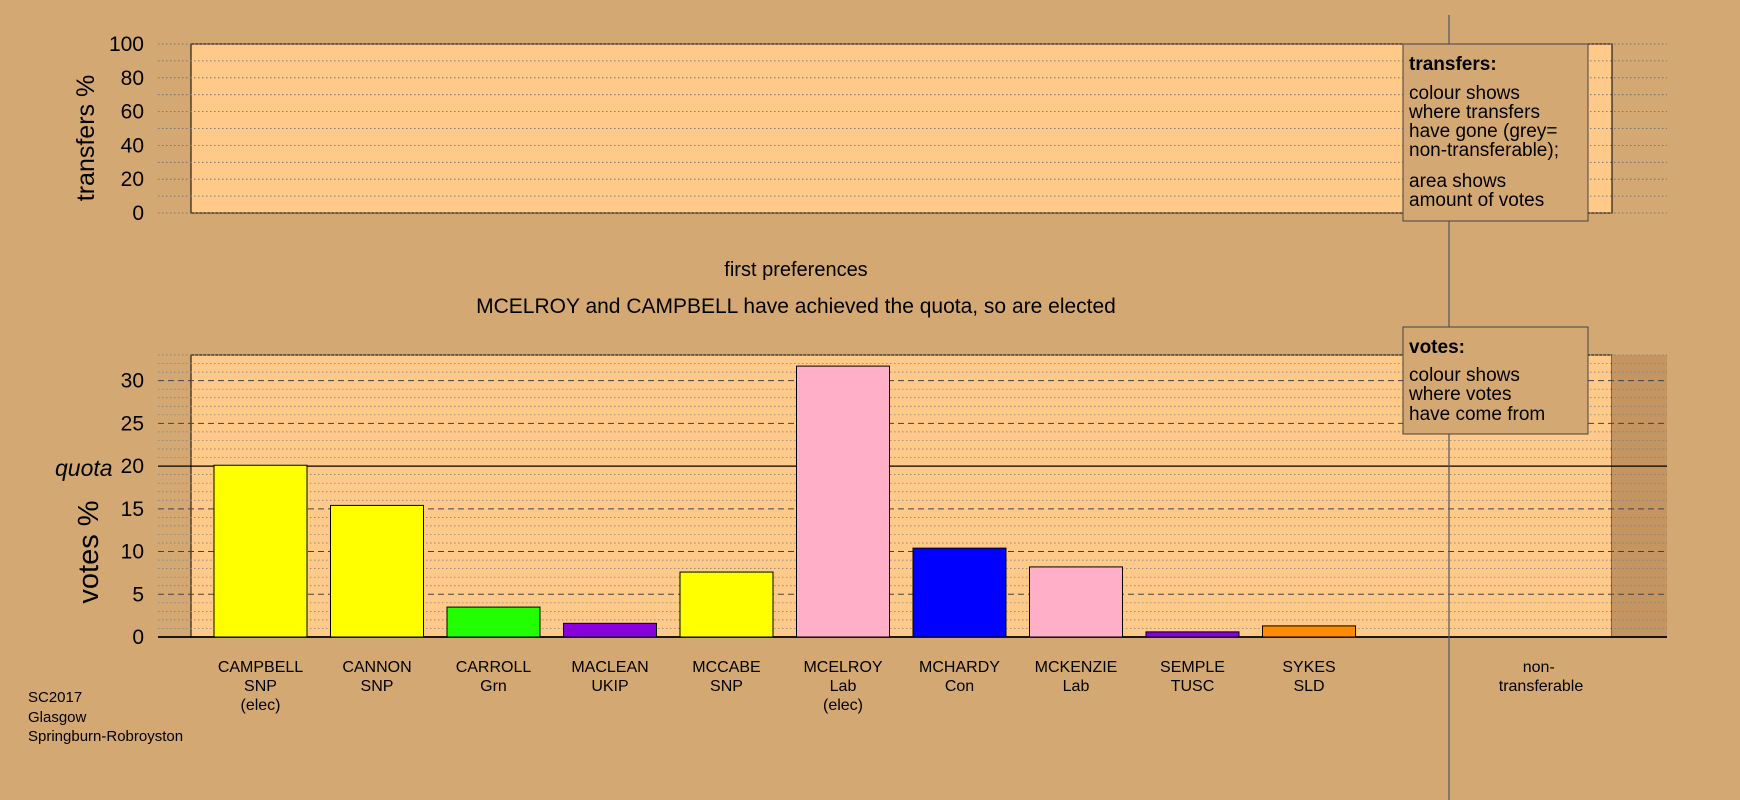 The height and width of the screenshot is (800, 1740). Describe the element at coordinates (1483, 131) in the screenshot. I see `legend-transfers-line: have gone (grey=` at that location.